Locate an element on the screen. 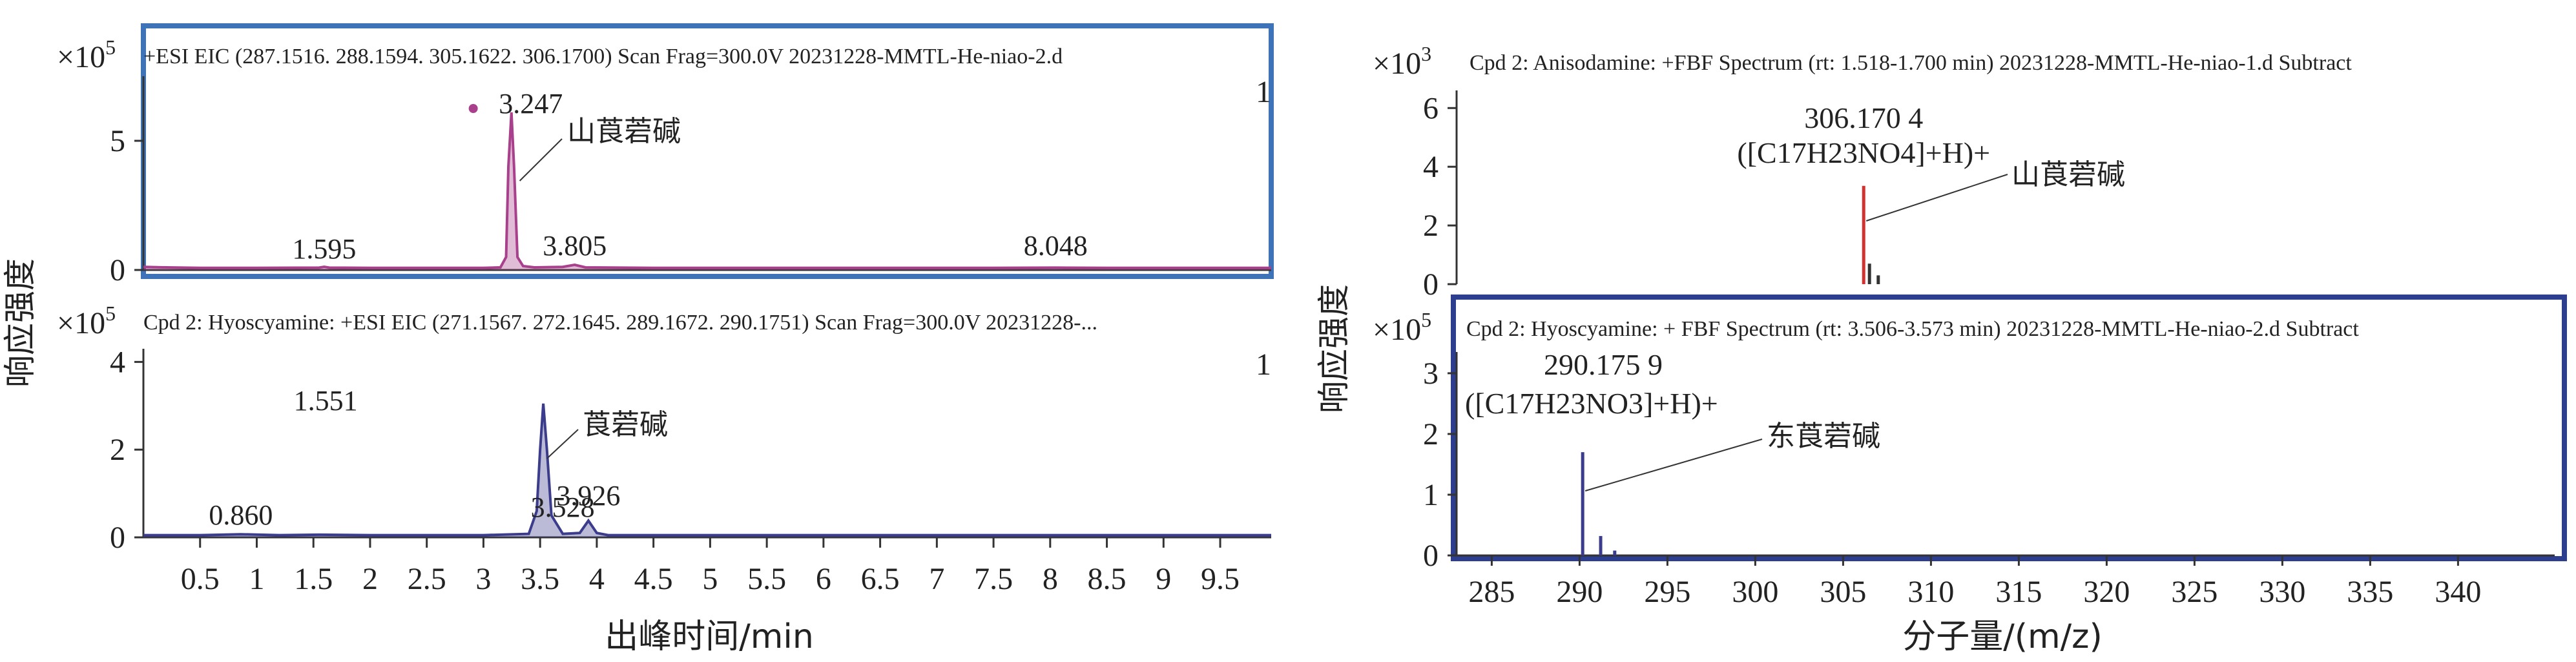  peak-mz-label: 306.170 4 is located at coordinates (1863, 117).